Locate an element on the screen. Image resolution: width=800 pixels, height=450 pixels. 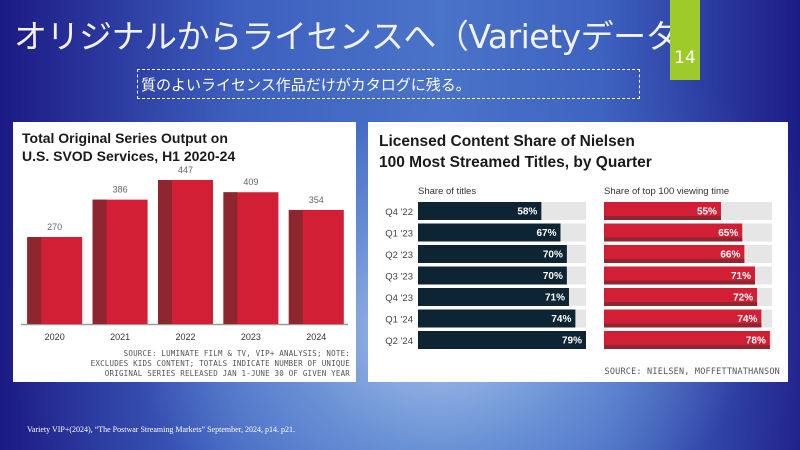
series-header: Share of top 100 viewing time is located at coordinates (666, 191).